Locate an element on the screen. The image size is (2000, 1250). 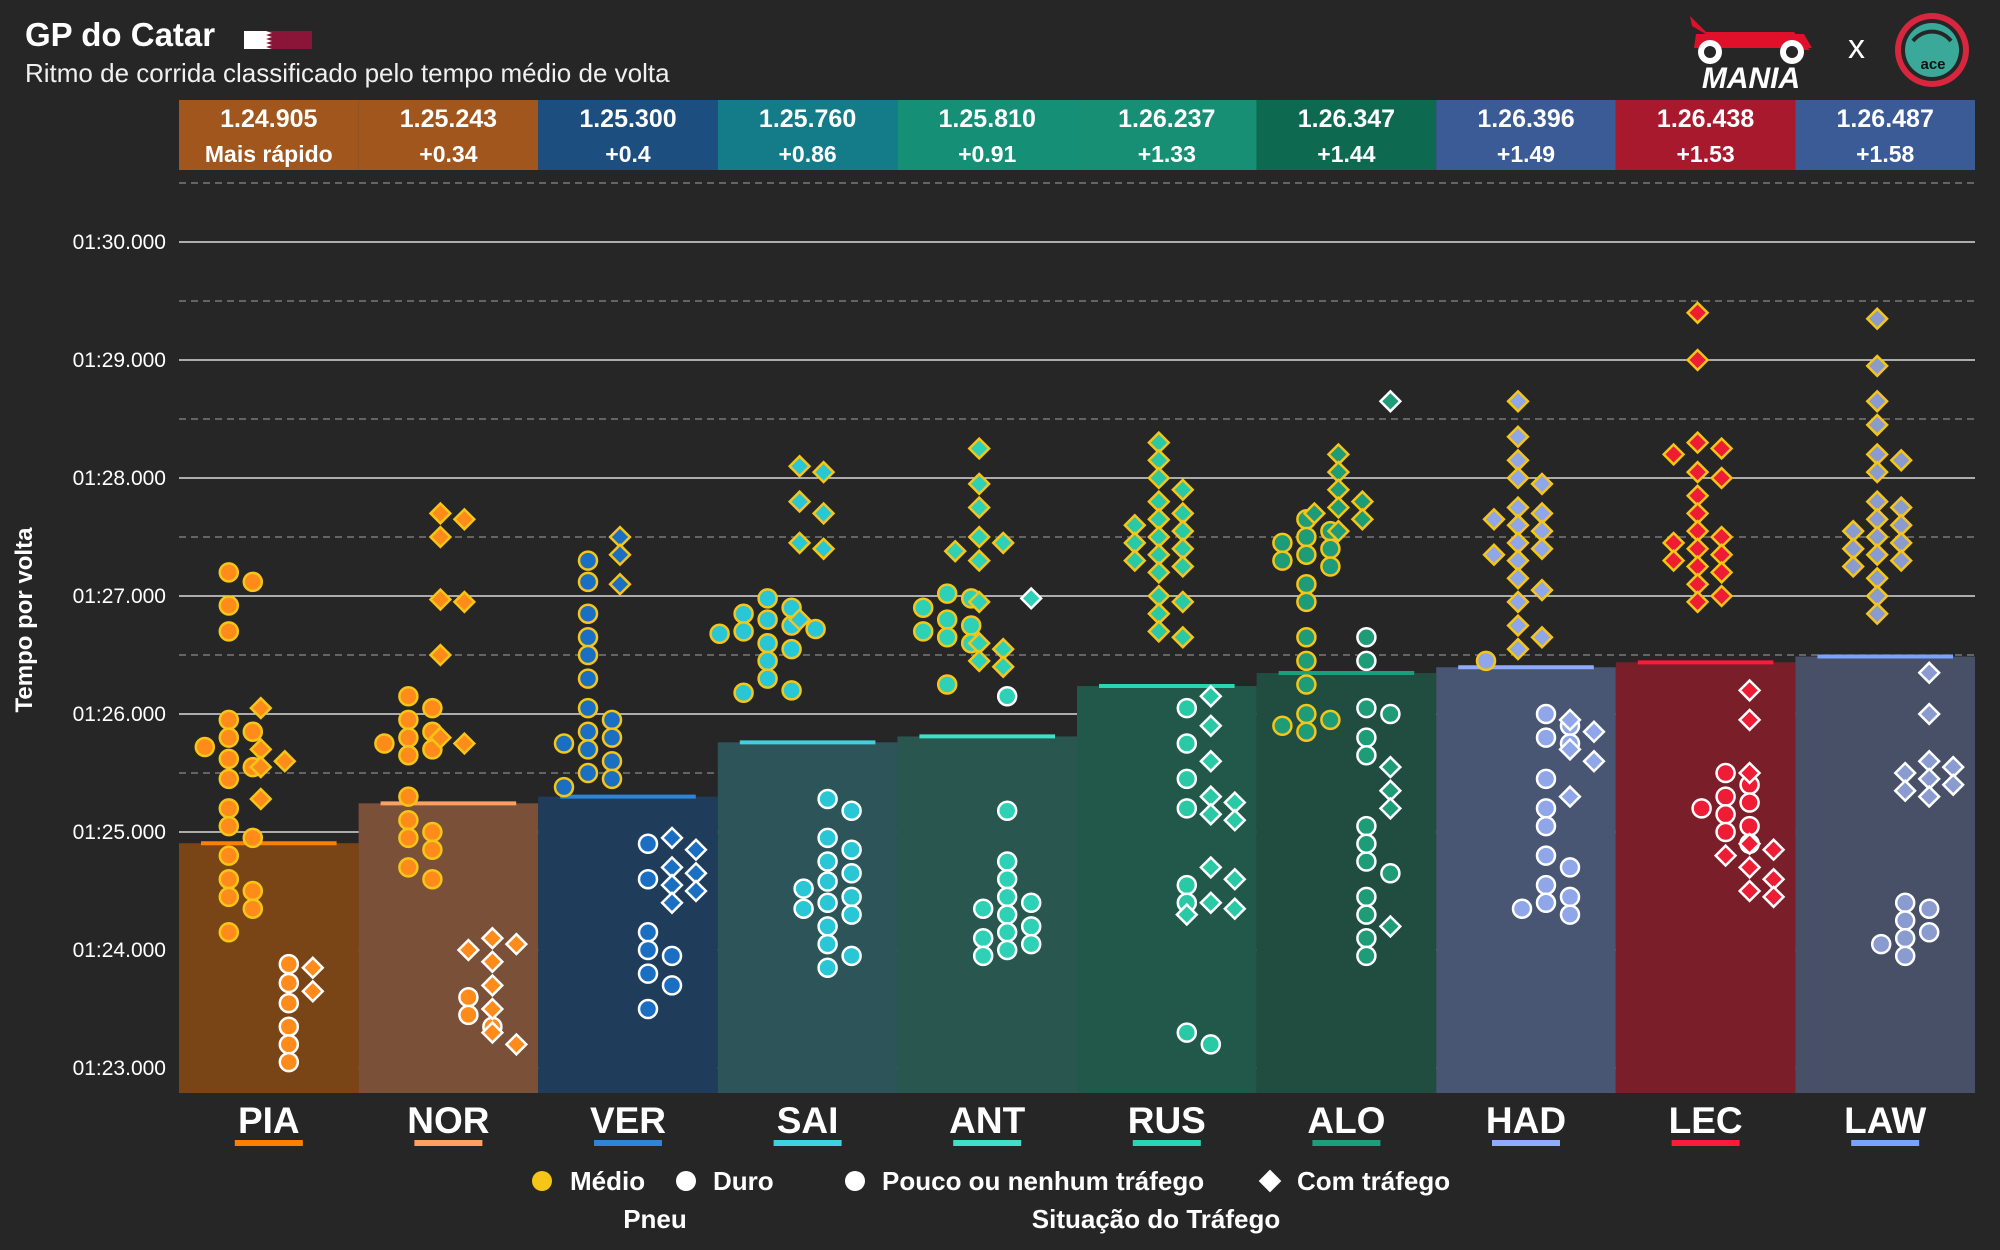
f1-mania-logo: MANIA is located at coordinates (1751, 54).